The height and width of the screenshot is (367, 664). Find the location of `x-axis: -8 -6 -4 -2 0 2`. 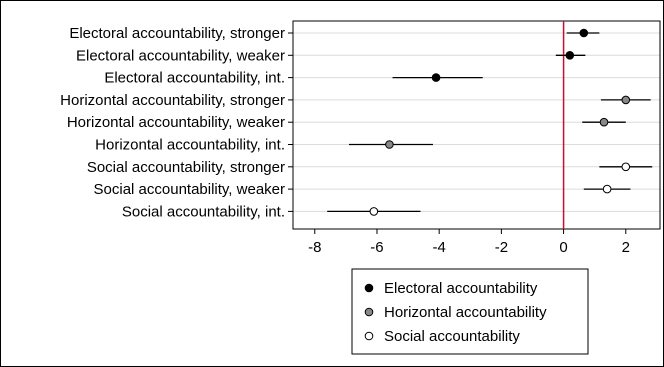

x-axis: -8 -6 -4 -2 0 2 is located at coordinates (469, 242).